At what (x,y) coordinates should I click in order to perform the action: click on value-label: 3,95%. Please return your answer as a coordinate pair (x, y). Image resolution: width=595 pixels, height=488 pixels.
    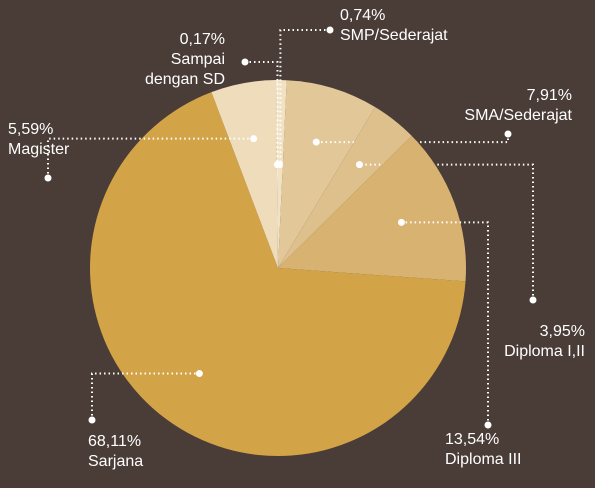
    Looking at the image, I should click on (562, 331).